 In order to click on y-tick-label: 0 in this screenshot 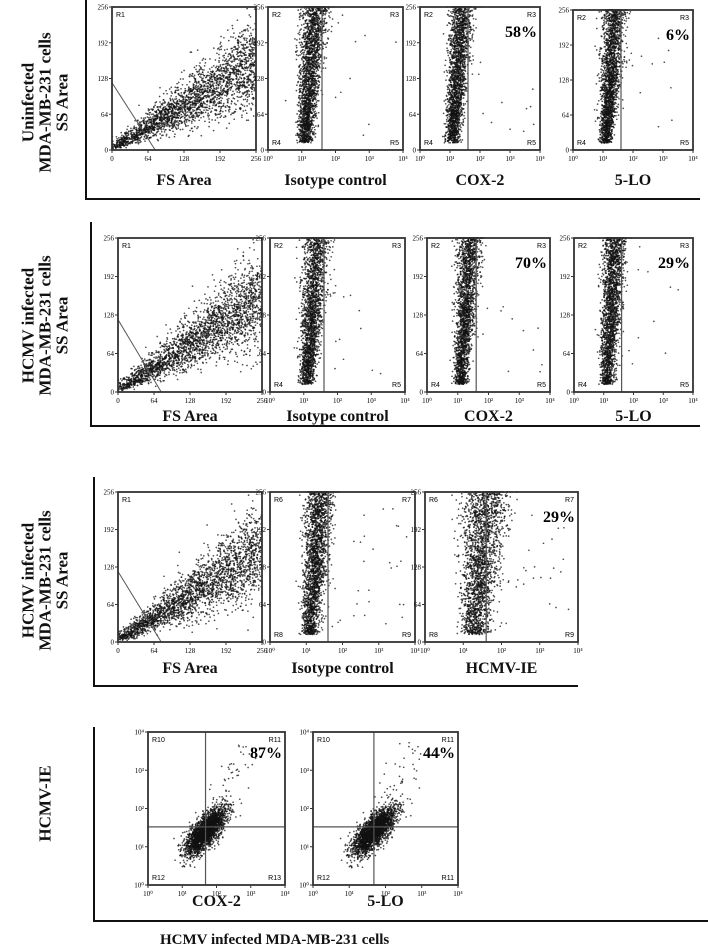, I will do `click(107, 151)`.